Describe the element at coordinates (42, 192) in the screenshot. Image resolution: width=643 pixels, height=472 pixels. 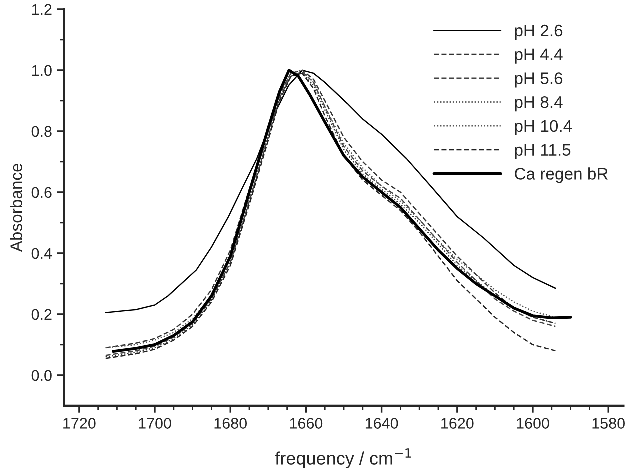
I see `y-tick-label: 0.6` at that location.